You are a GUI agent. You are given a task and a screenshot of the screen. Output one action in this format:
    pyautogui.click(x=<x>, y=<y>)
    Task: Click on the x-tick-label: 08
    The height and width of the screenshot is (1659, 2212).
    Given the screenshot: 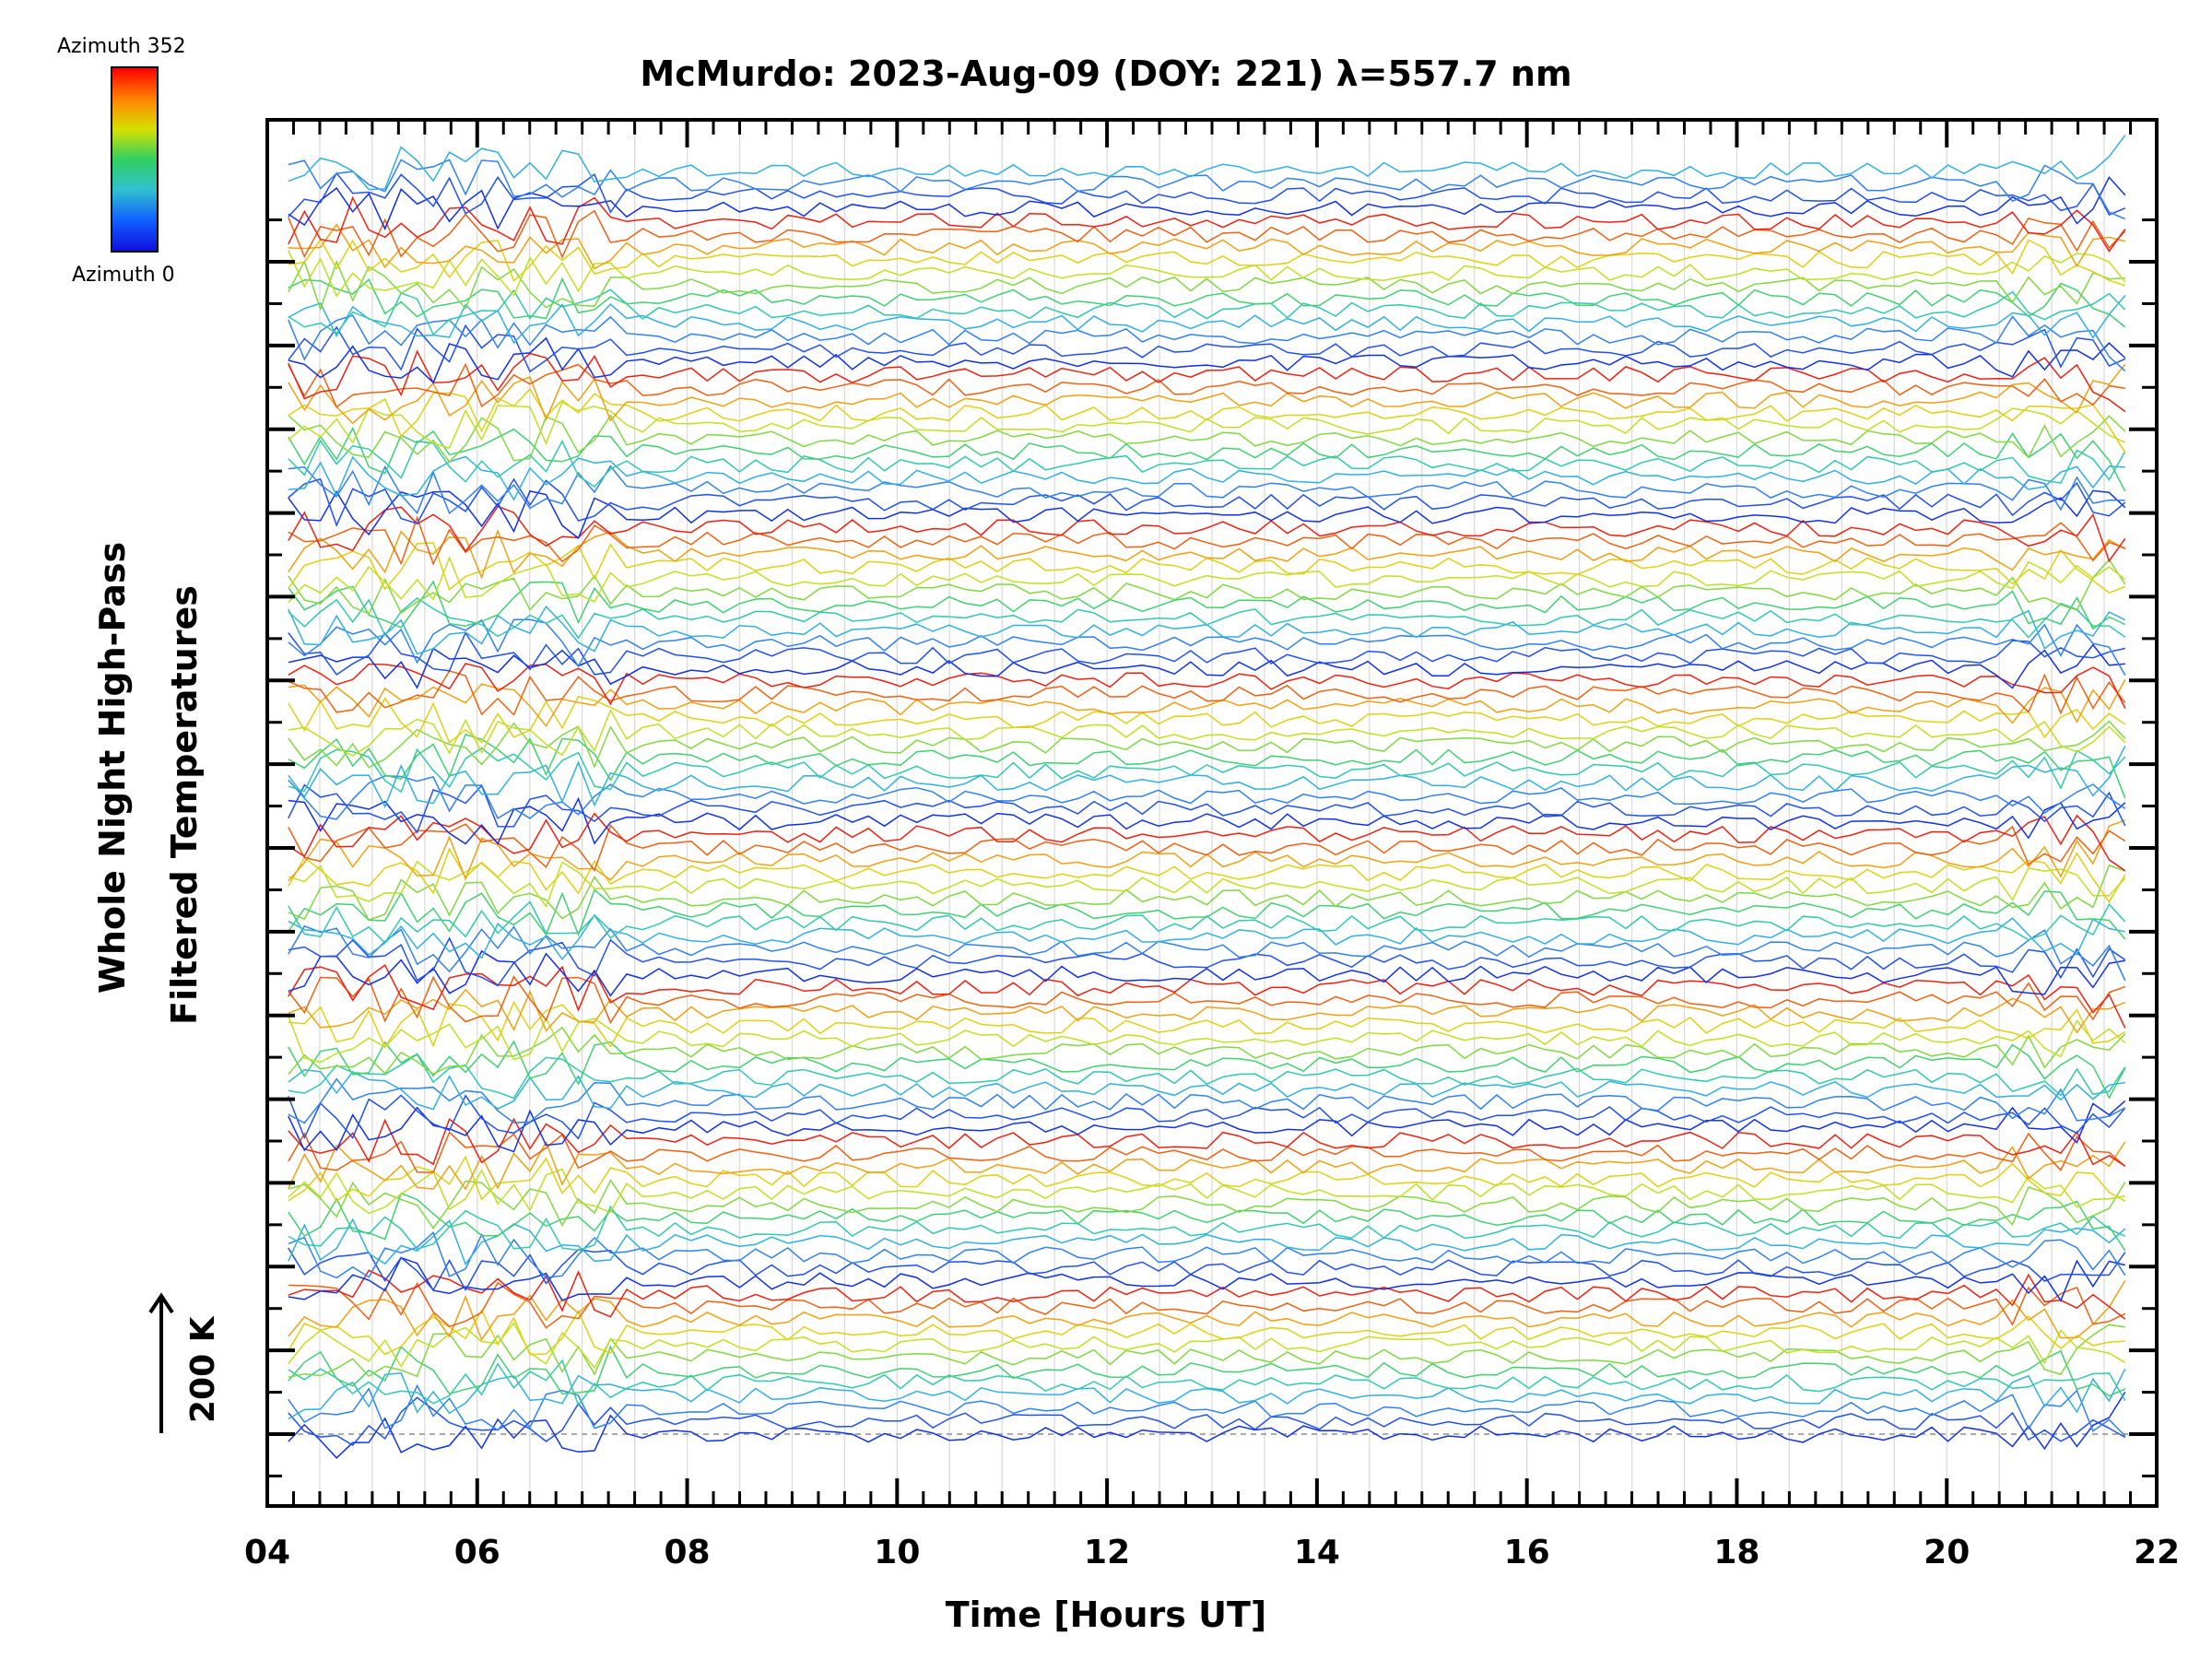 What is the action you would take?
    pyautogui.click(x=688, y=1552)
    